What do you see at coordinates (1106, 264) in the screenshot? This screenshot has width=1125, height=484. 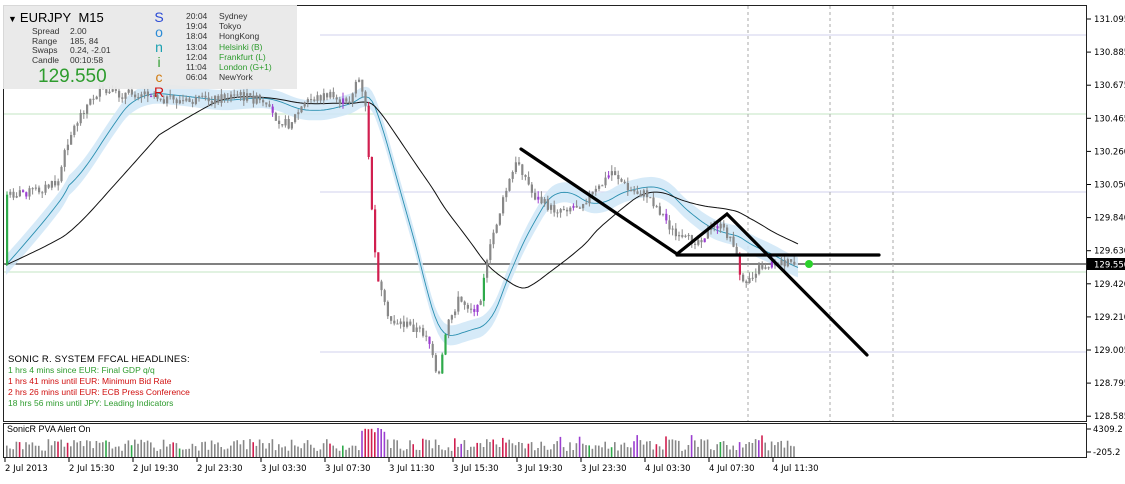 I see `current-price-marker: 129.550` at bounding box center [1106, 264].